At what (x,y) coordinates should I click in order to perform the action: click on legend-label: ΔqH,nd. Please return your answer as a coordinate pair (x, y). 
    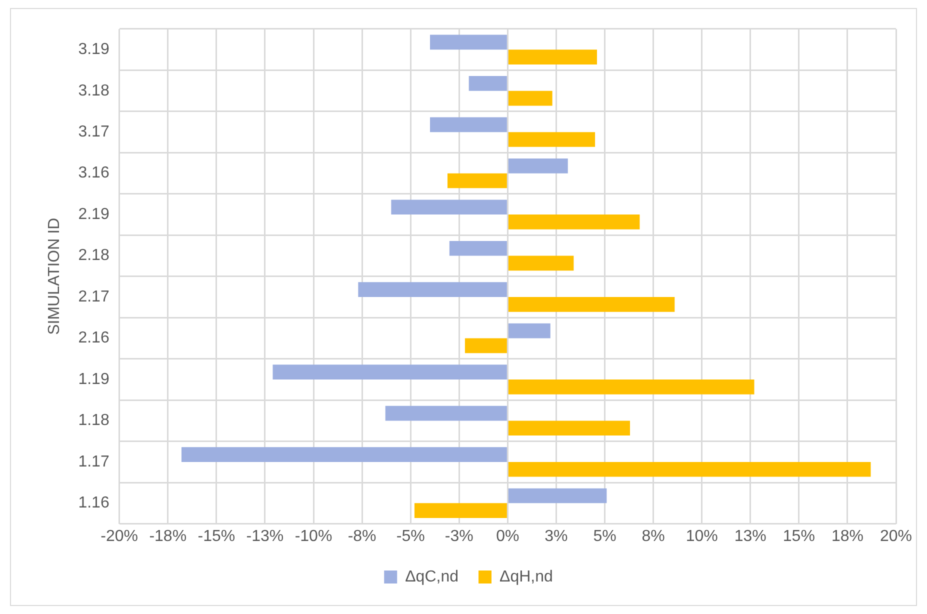
    Looking at the image, I should click on (526, 577).